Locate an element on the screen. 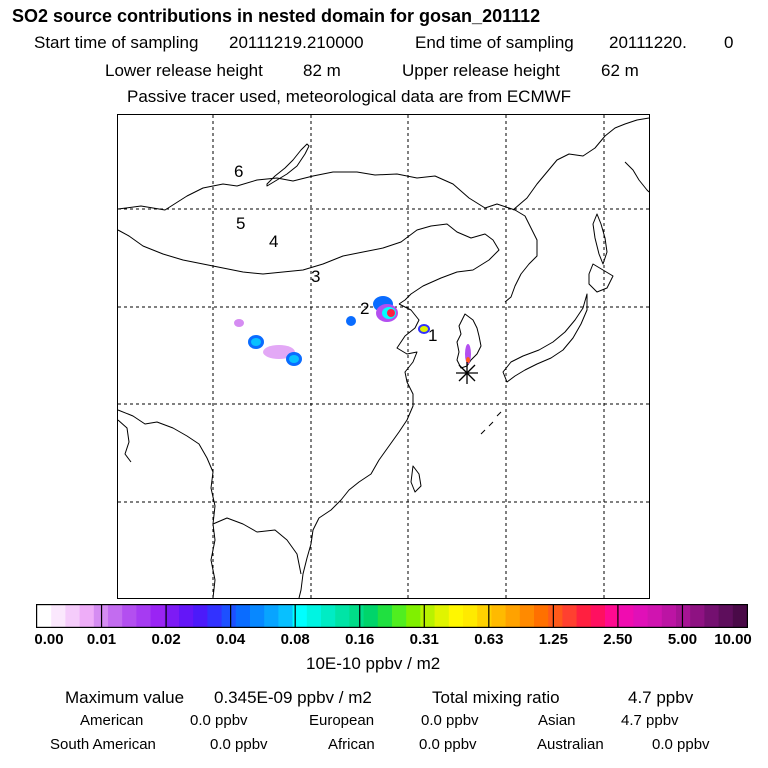  ryukyu-islands is located at coordinates (491, 423).